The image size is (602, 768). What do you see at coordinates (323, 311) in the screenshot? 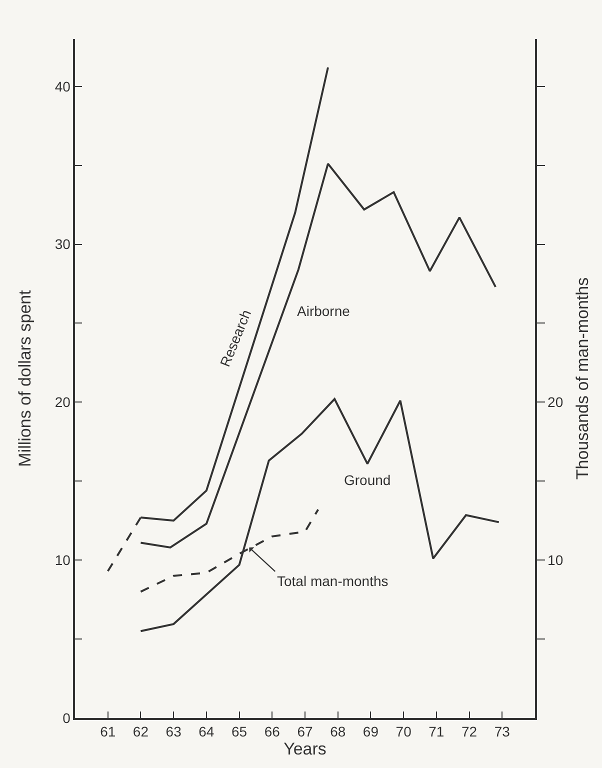
I see `series-label: Airborne` at bounding box center [323, 311].